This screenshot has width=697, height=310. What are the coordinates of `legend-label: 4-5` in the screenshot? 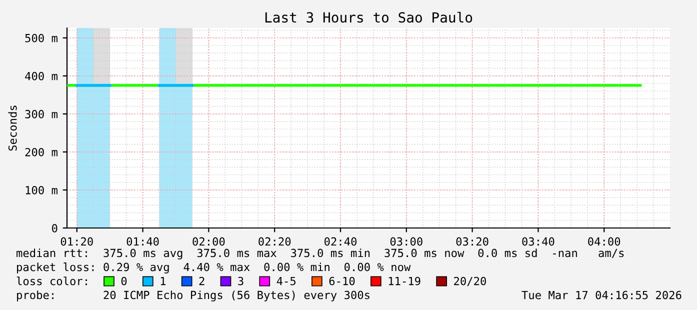 It's located at (286, 281).